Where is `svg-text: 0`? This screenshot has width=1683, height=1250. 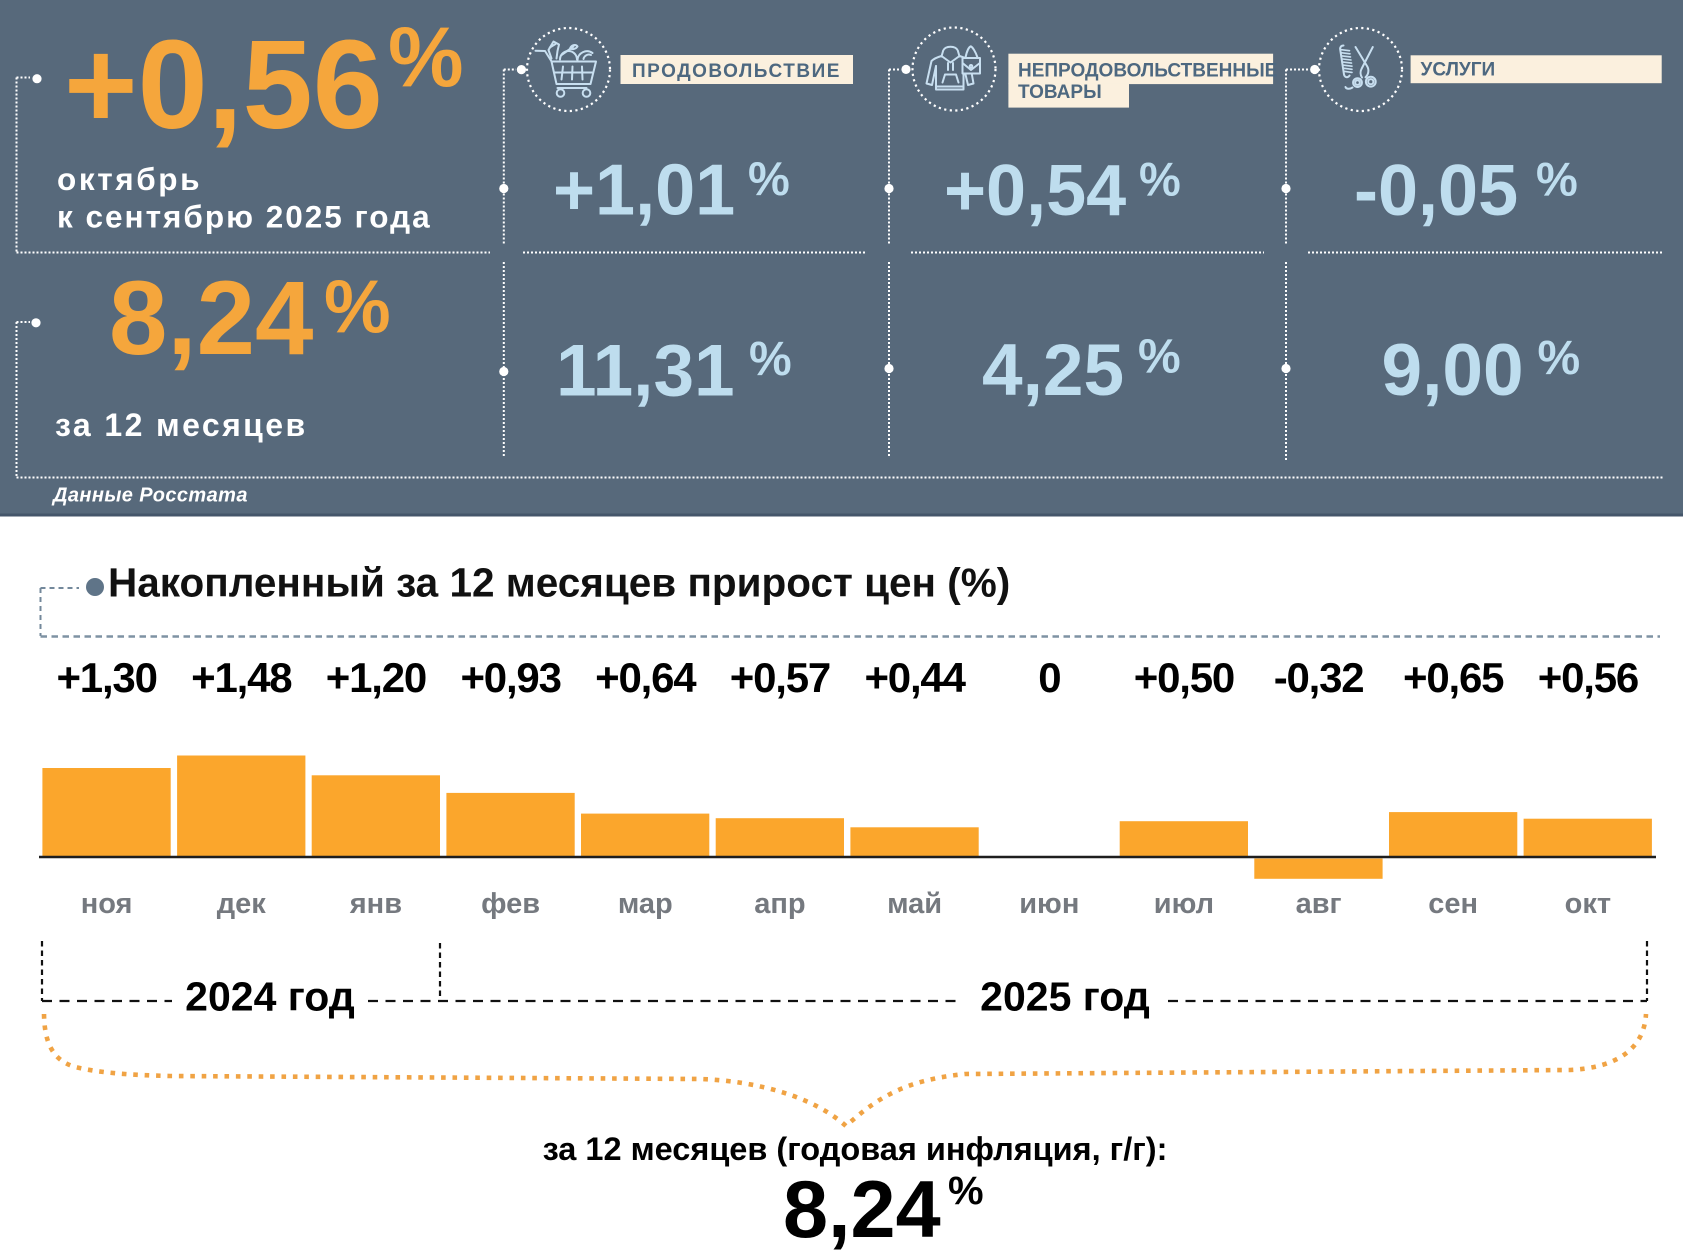
svg-text: 0 is located at coordinates (1049, 677).